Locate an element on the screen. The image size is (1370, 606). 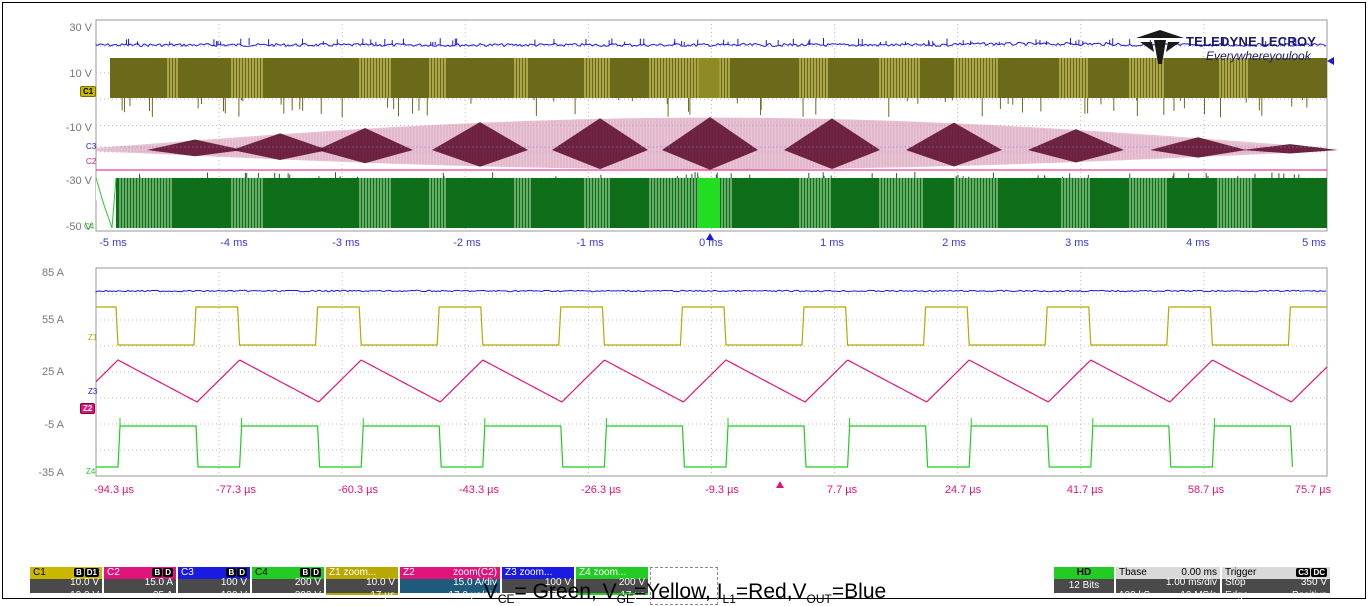
bottom-x-label: -60.3 µs is located at coordinates (358, 490).